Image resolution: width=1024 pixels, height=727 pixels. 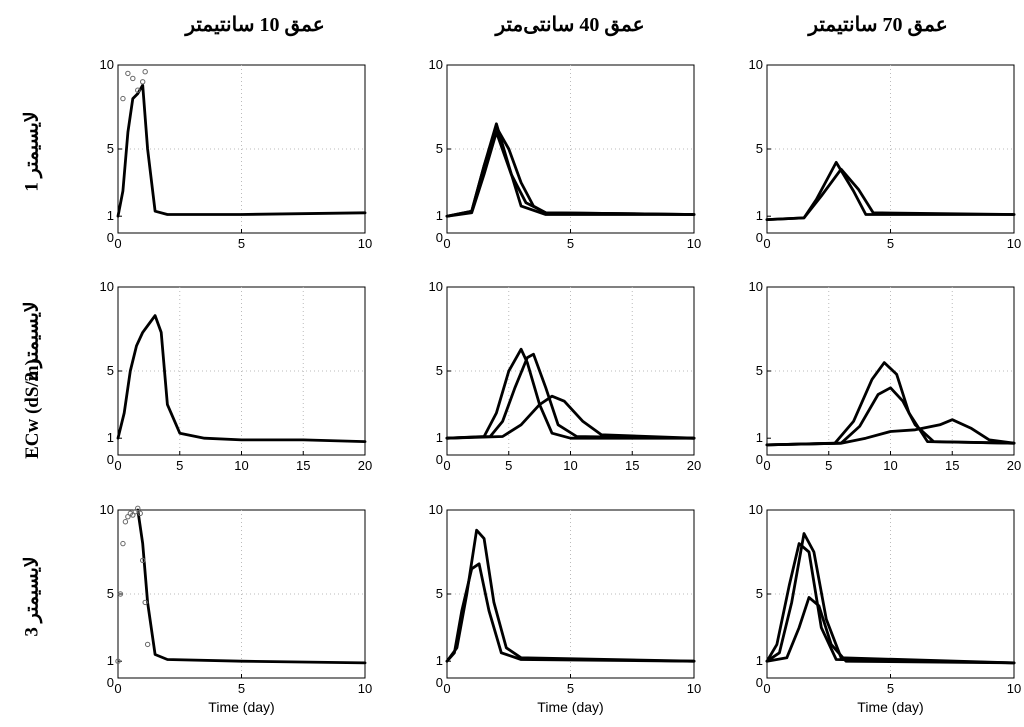 What do you see at coordinates (255, 25) in the screenshot?
I see `column-title-depth-10: عمق 10 سانتیمتر` at bounding box center [255, 25].